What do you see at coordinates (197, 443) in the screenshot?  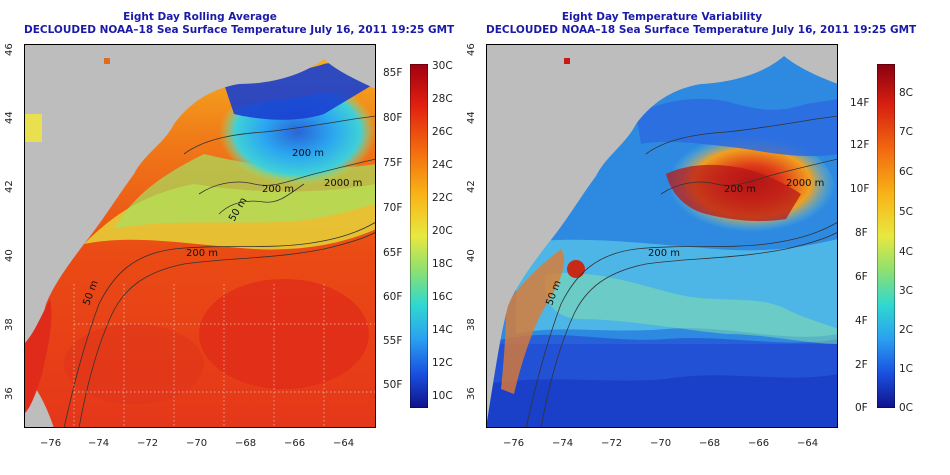 I see `left-x-tick: −70` at bounding box center [197, 443].